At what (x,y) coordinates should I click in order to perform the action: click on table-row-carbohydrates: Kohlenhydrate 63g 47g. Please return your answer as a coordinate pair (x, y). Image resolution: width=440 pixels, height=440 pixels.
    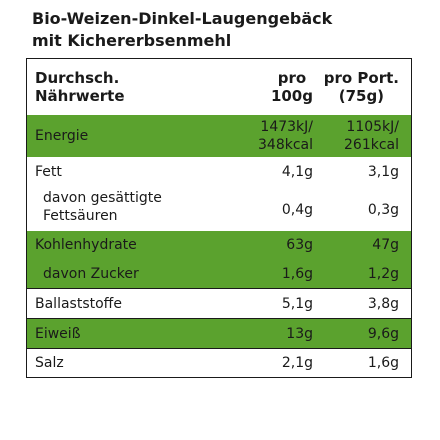
    Looking at the image, I should click on (219, 245).